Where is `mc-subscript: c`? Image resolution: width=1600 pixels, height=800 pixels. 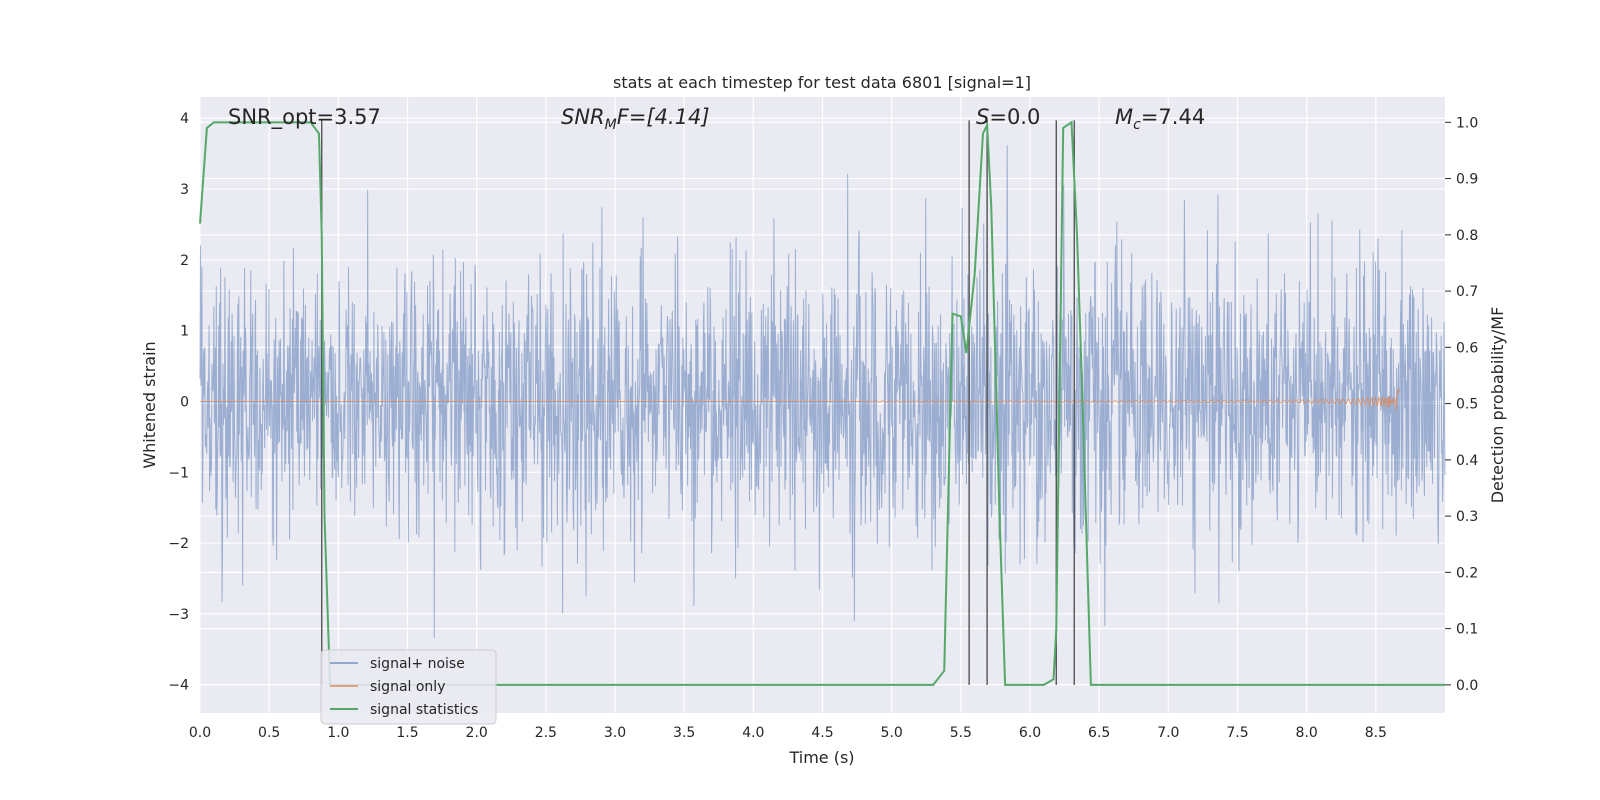
mc-subscript: c is located at coordinates (1137, 125).